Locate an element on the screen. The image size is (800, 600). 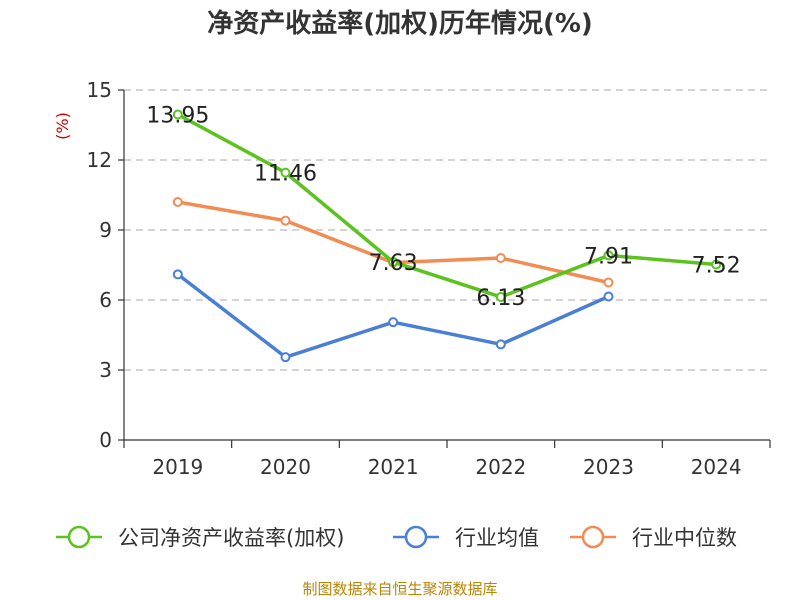
x-tick-label: 2019 is located at coordinates (177, 467).